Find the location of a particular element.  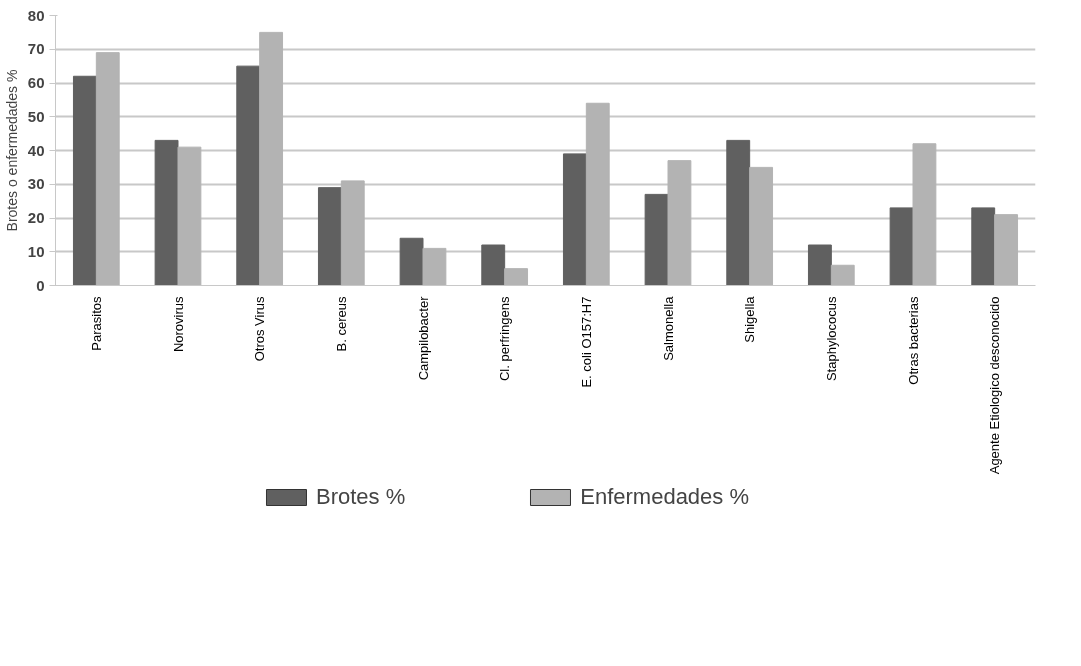

x-tick-label: Norovirus is located at coordinates (178, 324).